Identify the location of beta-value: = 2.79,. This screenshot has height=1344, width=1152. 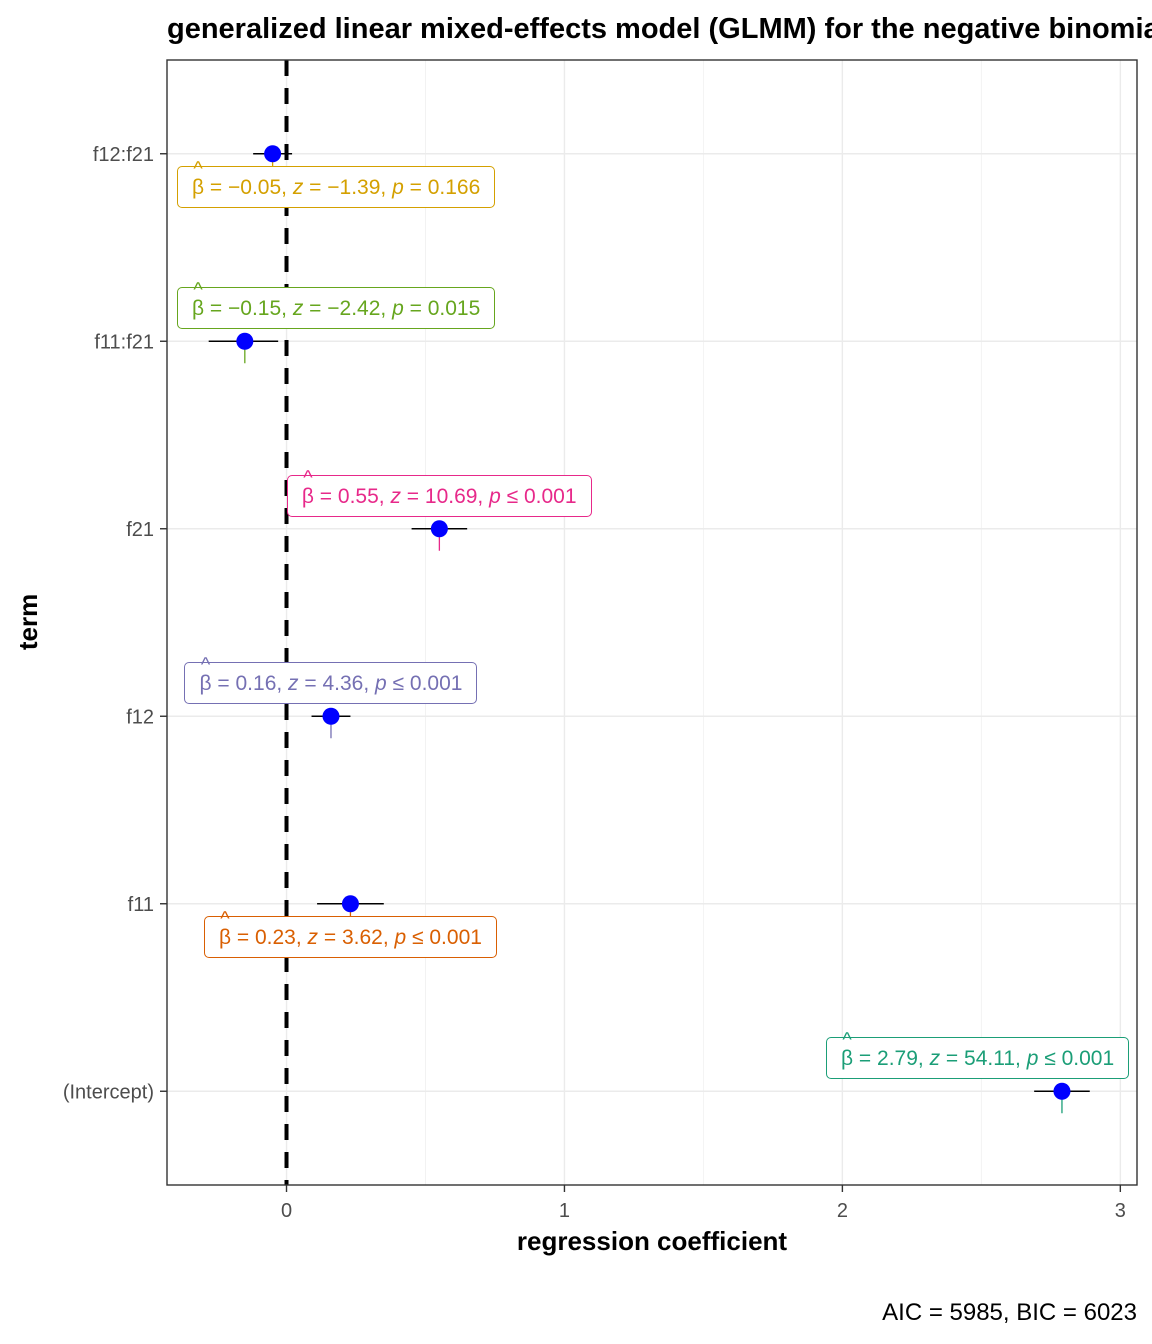
(891, 1059).